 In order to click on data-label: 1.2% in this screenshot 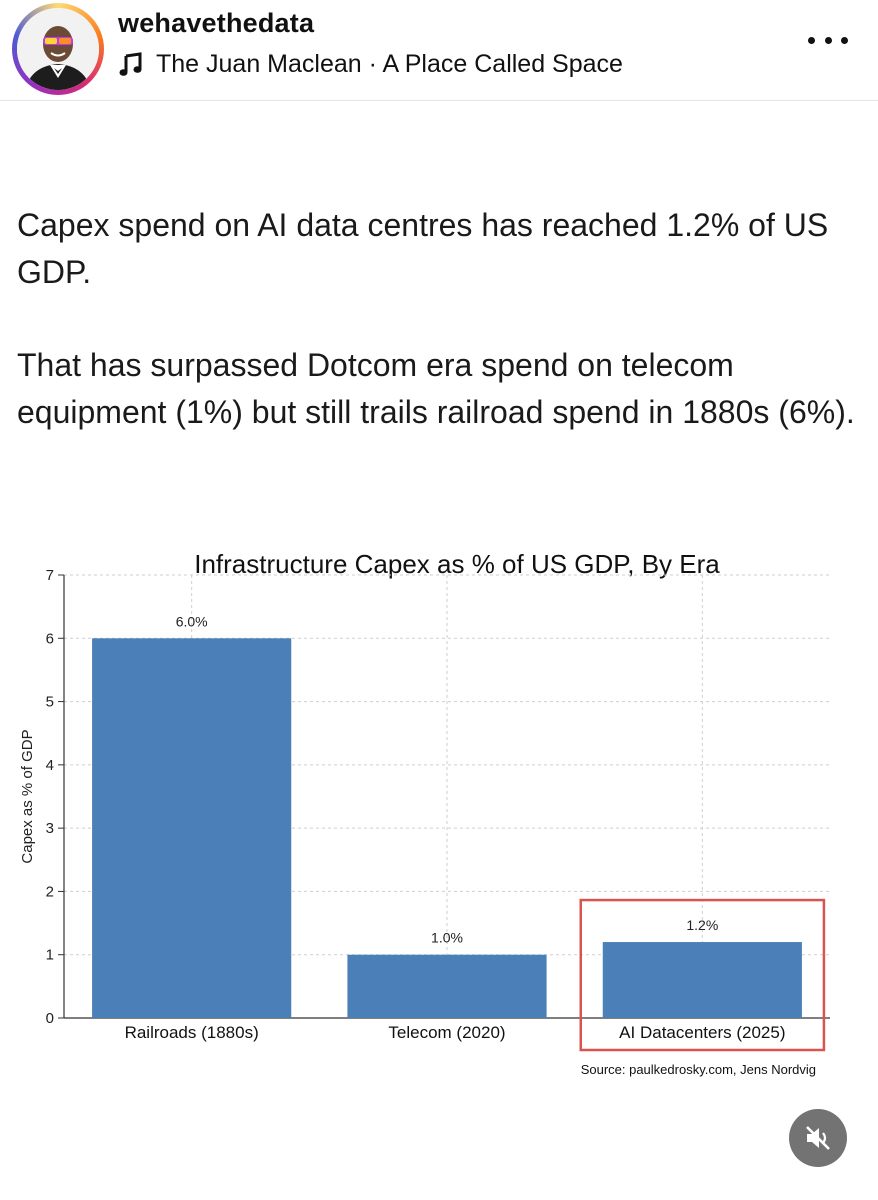, I will do `click(702, 925)`.